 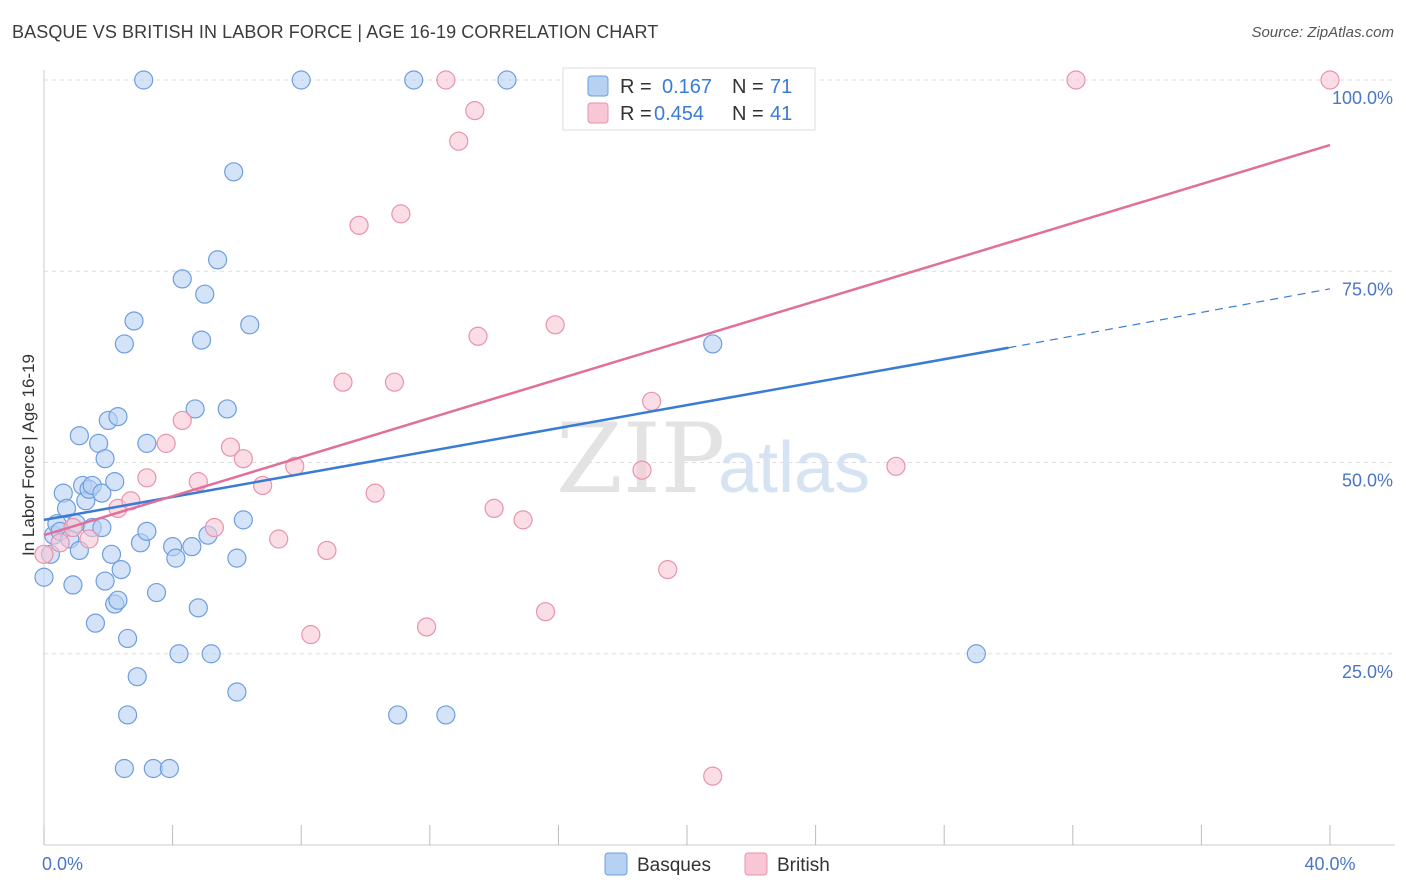 I want to click on legend-n-label-british: N =, so click(x=748, y=114).